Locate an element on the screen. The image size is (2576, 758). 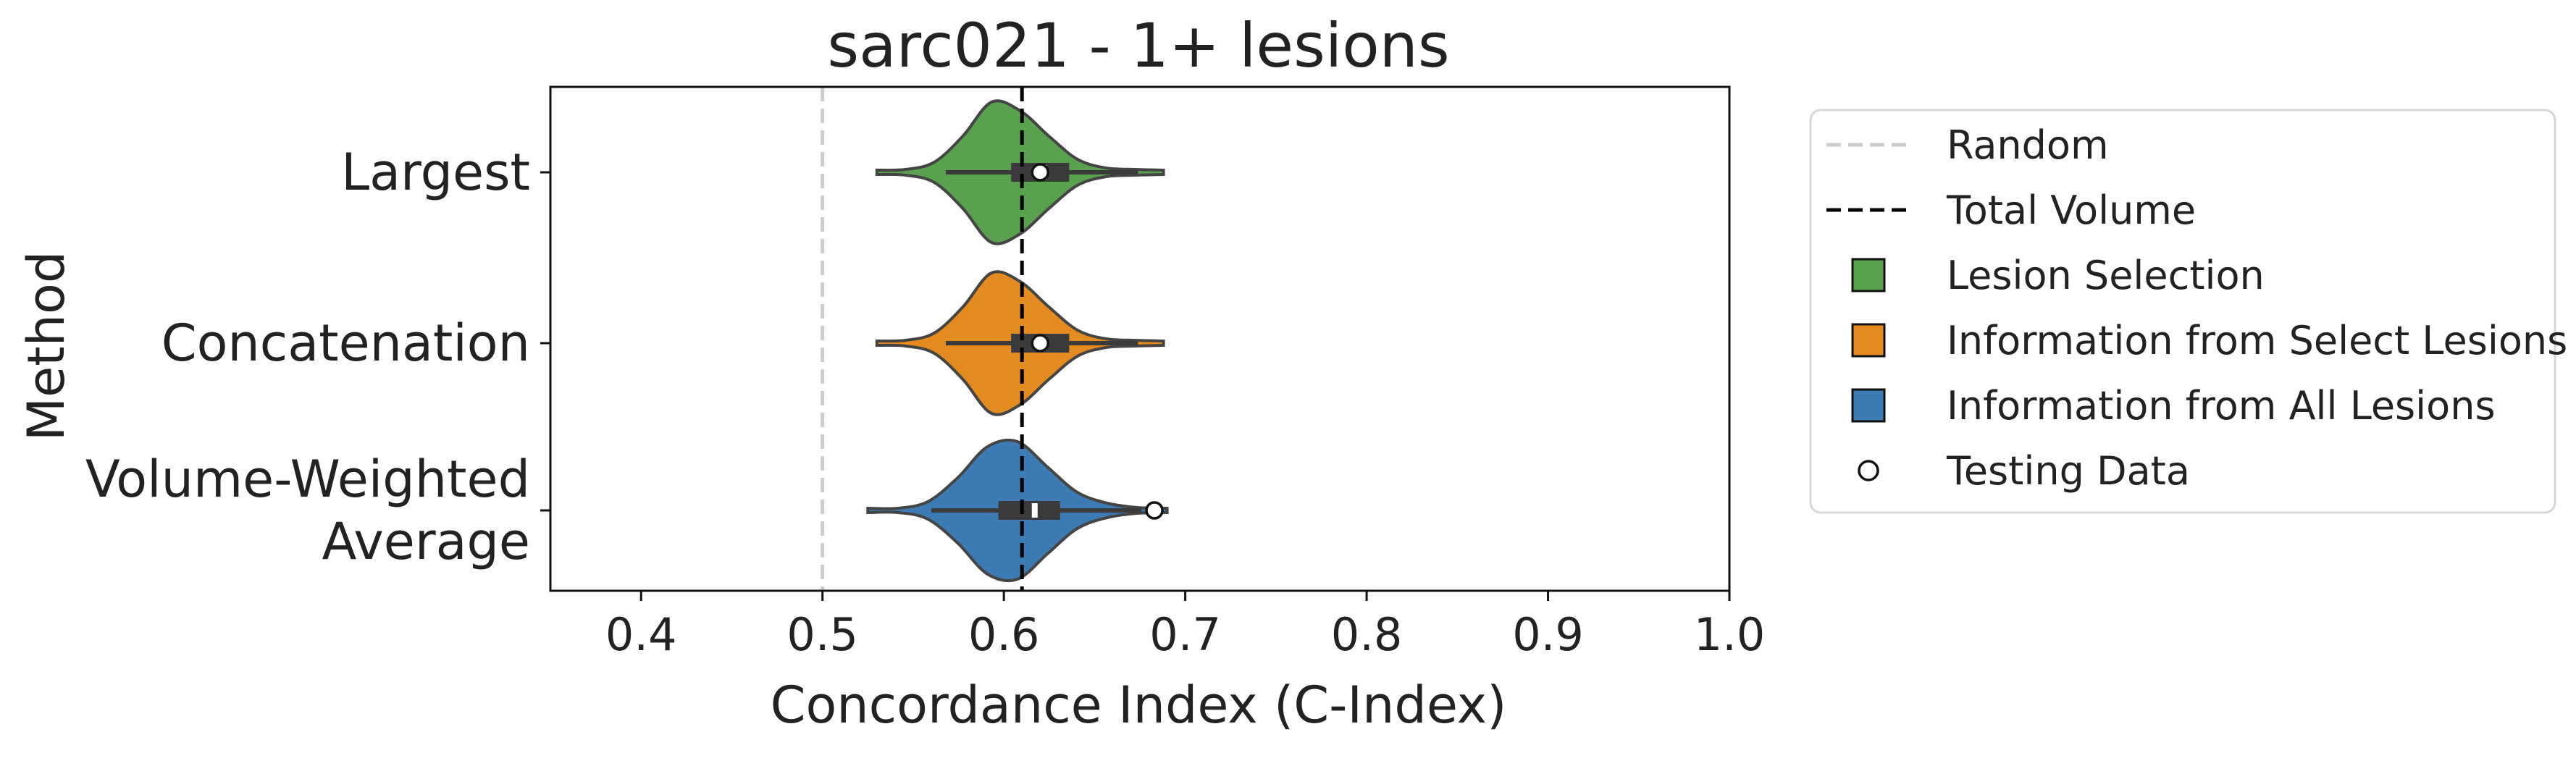
x-tick-label: 0.4 is located at coordinates (641, 634).